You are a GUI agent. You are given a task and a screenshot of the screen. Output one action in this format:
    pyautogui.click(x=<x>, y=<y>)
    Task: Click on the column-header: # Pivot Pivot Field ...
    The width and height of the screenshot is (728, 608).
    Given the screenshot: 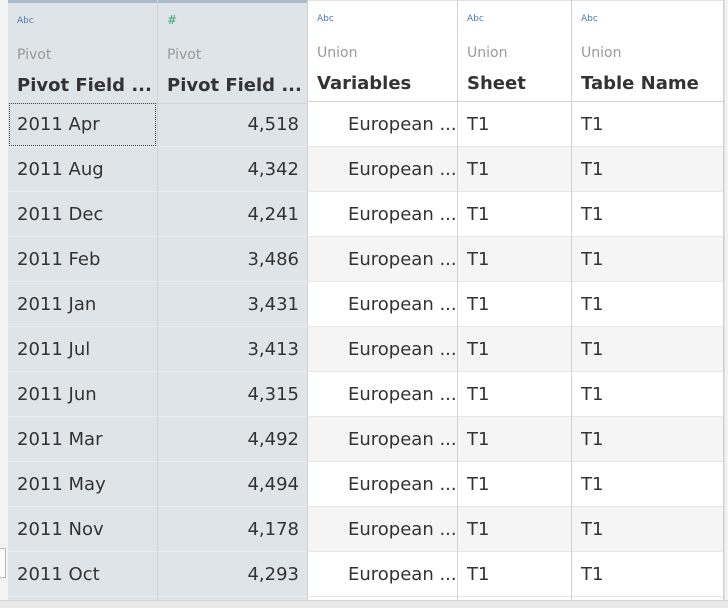 What is the action you would take?
    pyautogui.click(x=233, y=52)
    